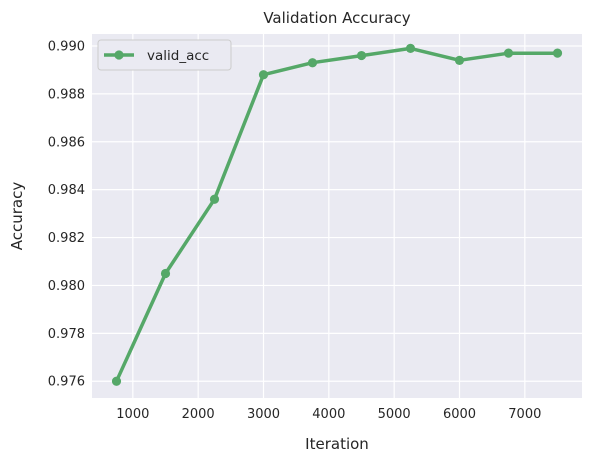  I want to click on y-tick-label: 0.984, so click(66, 190).